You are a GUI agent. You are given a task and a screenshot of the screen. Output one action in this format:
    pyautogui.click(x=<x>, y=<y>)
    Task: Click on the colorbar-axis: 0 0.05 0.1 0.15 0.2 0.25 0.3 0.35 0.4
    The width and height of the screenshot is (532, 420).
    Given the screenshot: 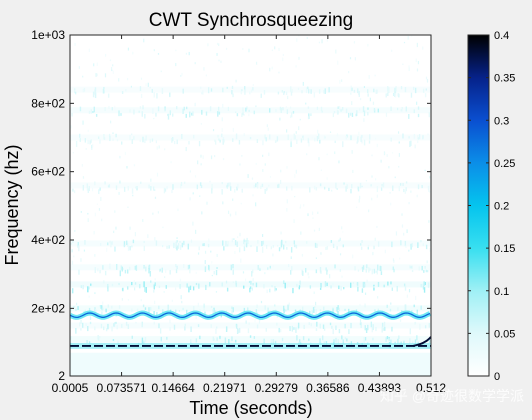 What is the action you would take?
    pyautogui.click(x=491, y=206)
    